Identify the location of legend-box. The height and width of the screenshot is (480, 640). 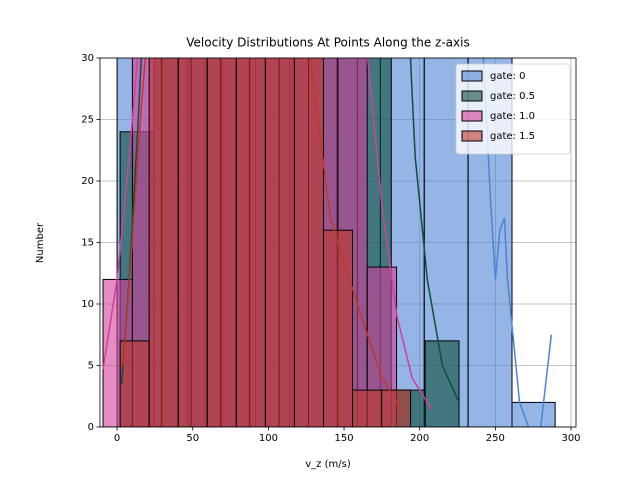
(513, 109).